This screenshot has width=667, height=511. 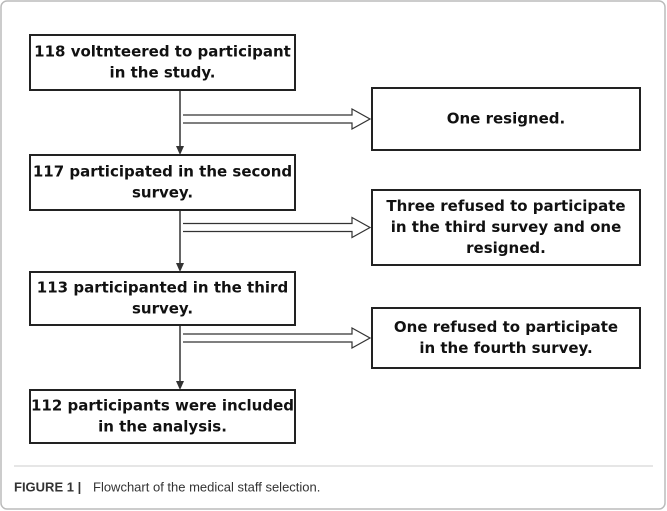 I want to click on caption-label: FIGURE 1 |, so click(x=47, y=486).